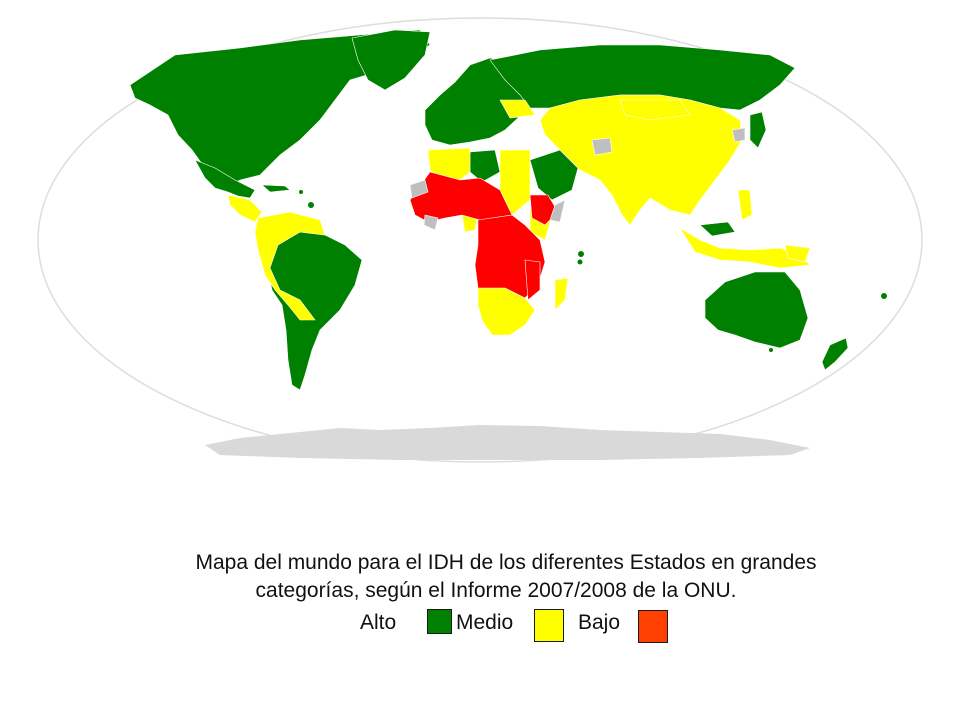 The width and height of the screenshot is (960, 720). I want to click on legend-label-low: Bajo, so click(599, 622).